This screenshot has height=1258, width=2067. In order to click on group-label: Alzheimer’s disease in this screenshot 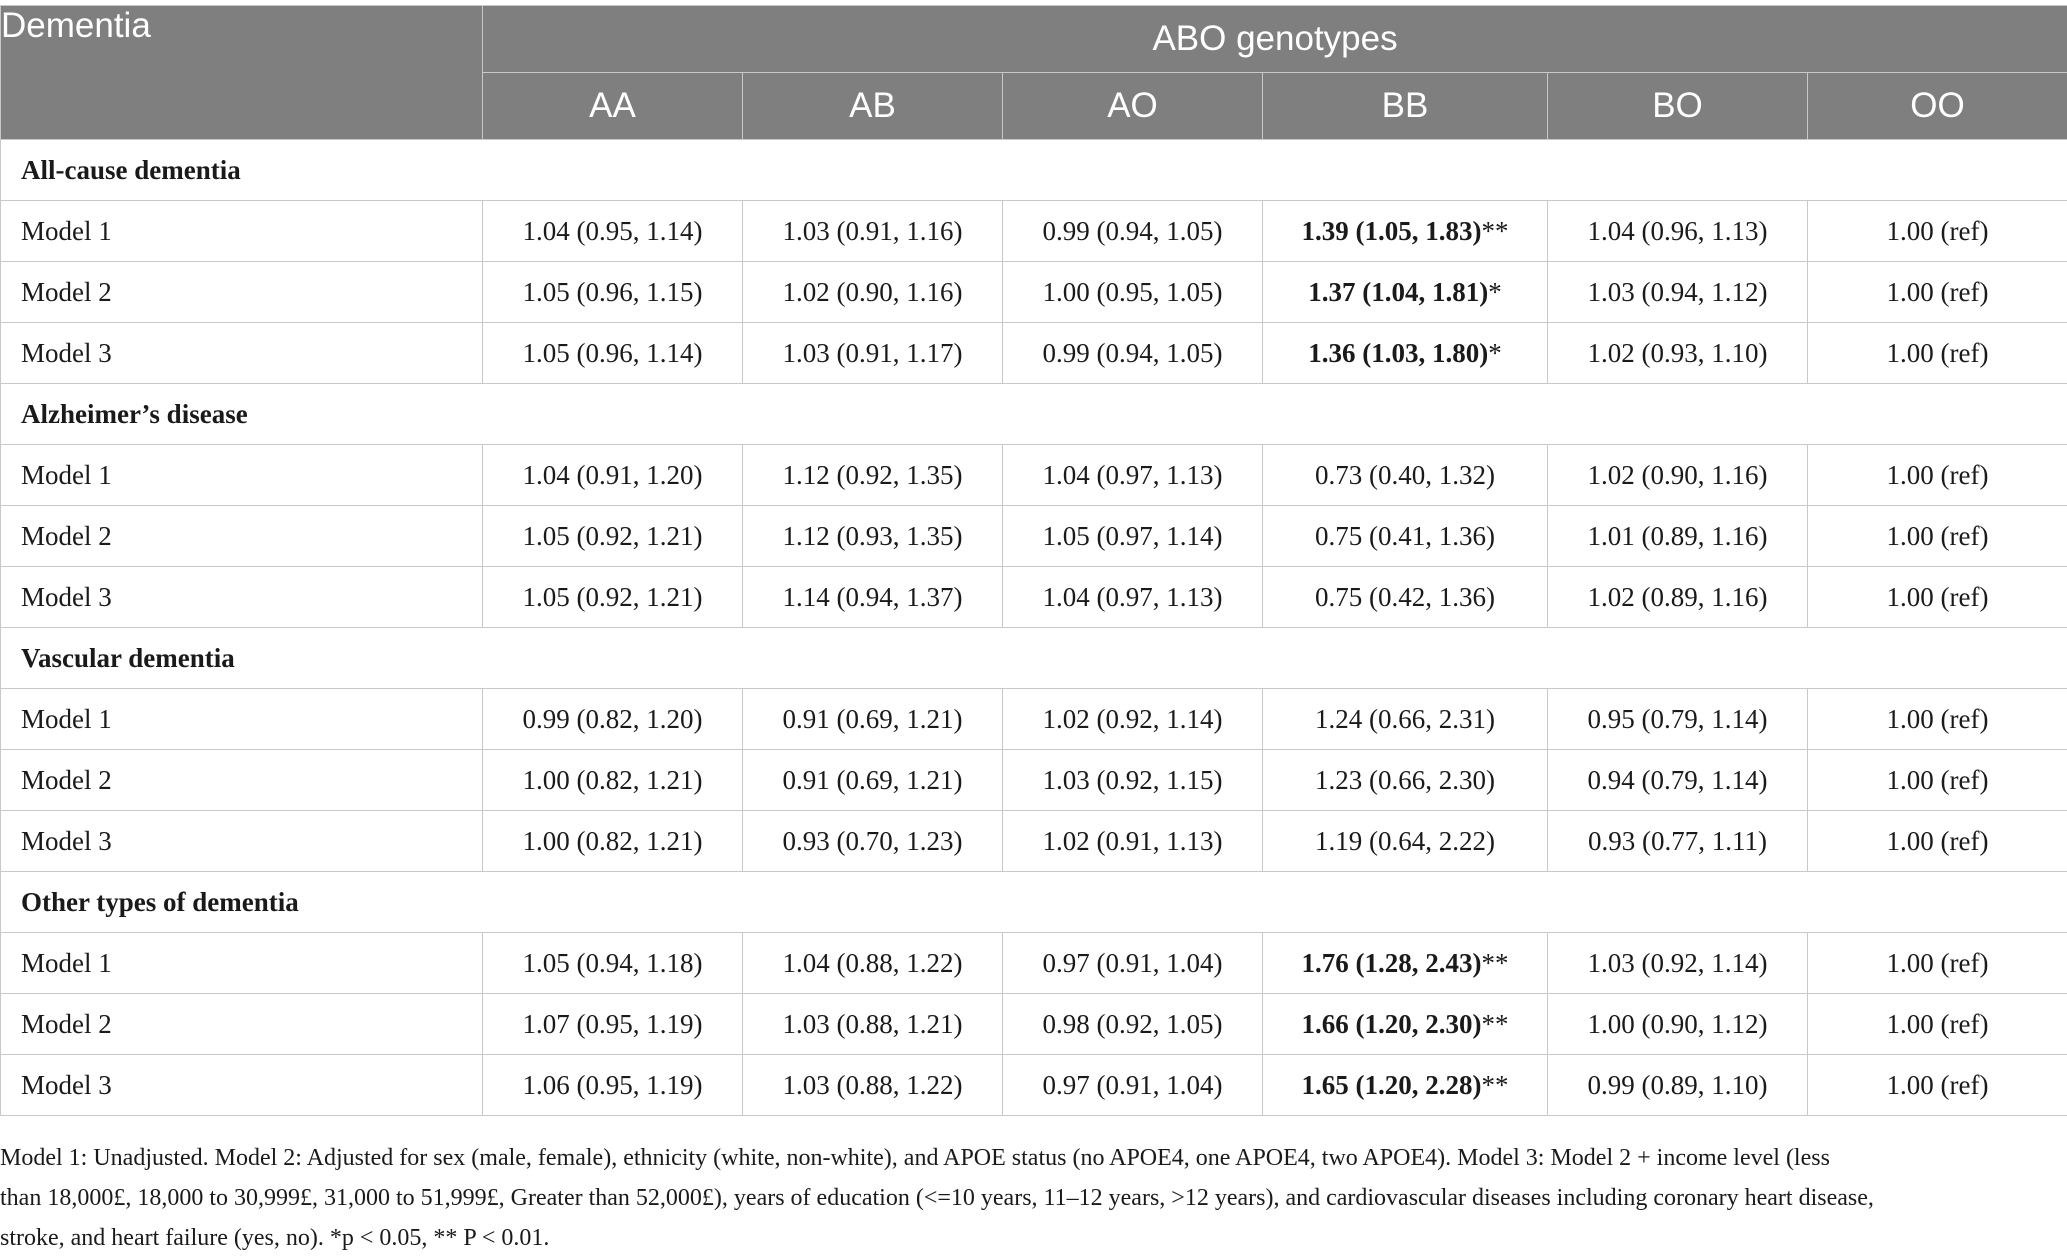, I will do `click(1034, 414)`.